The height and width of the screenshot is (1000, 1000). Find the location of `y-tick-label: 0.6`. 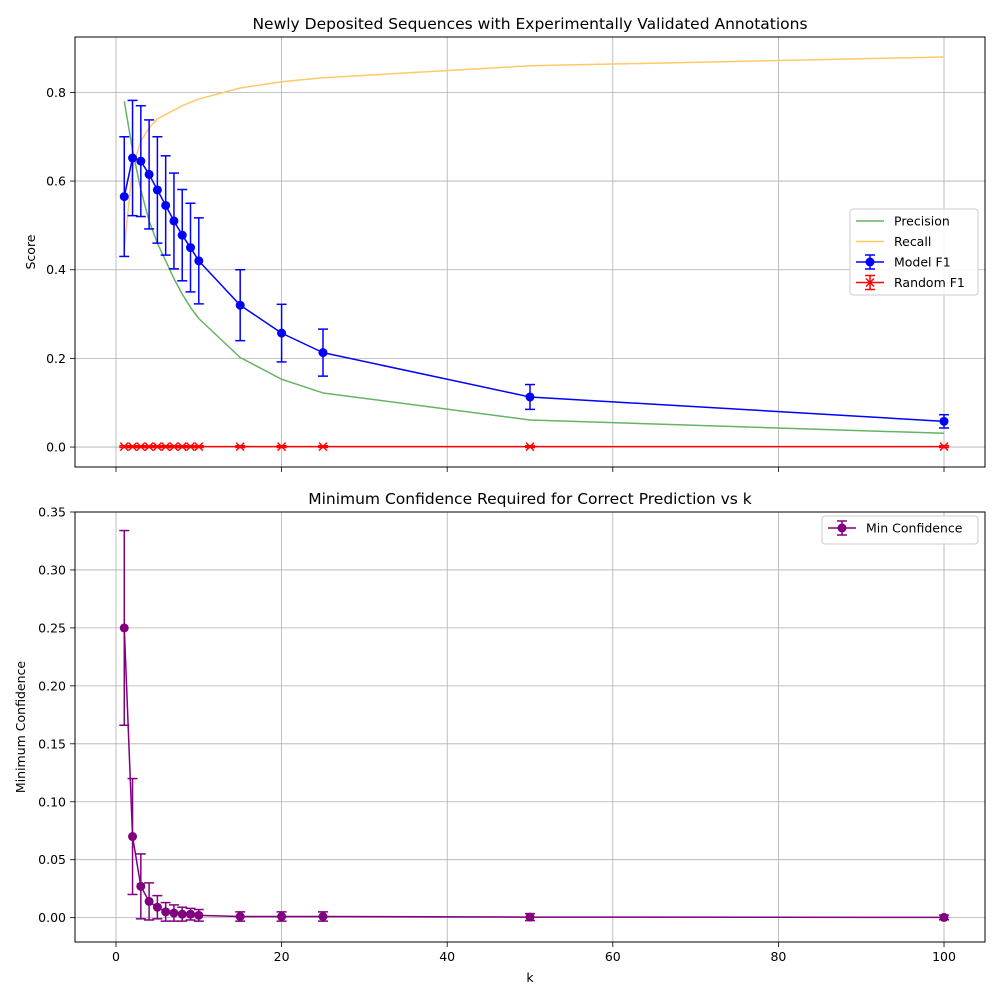

y-tick-label: 0.6 is located at coordinates (56, 181).